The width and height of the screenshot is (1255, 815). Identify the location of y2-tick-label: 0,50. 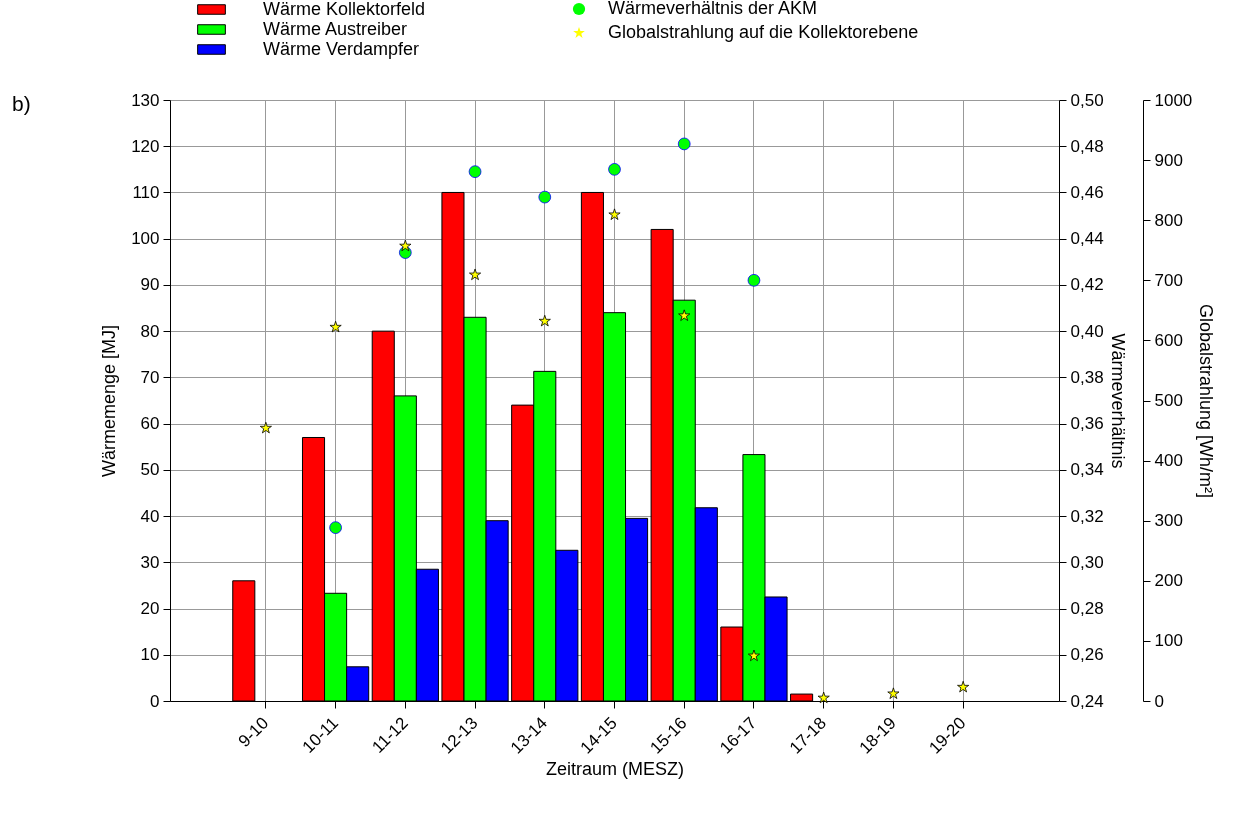
(1087, 100).